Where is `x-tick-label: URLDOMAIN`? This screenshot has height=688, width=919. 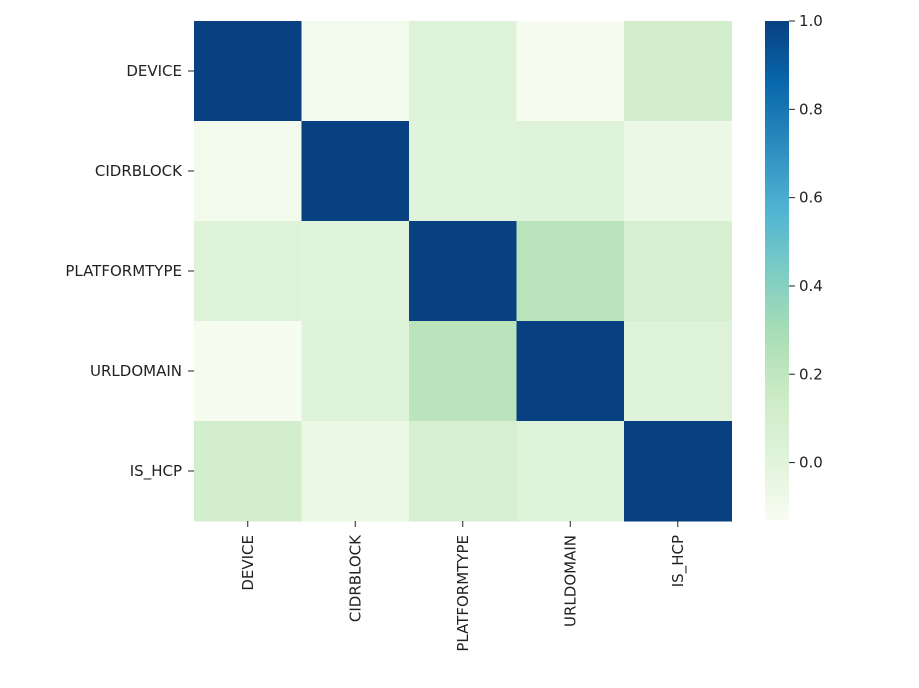
x-tick-label: URLDOMAIN is located at coordinates (570, 581).